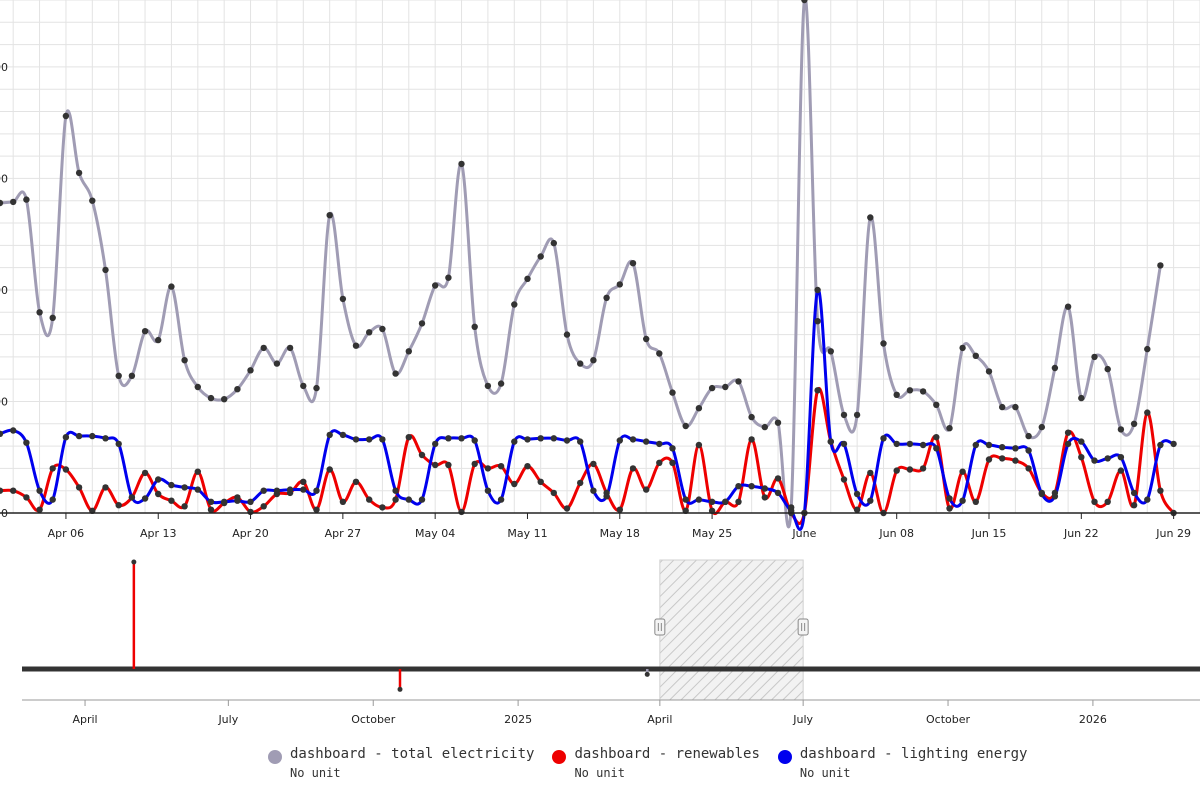  Describe the element at coordinates (401, 763) in the screenshot. I see `legend-item-total-electricity: dashboard - total electricity No unit` at that location.